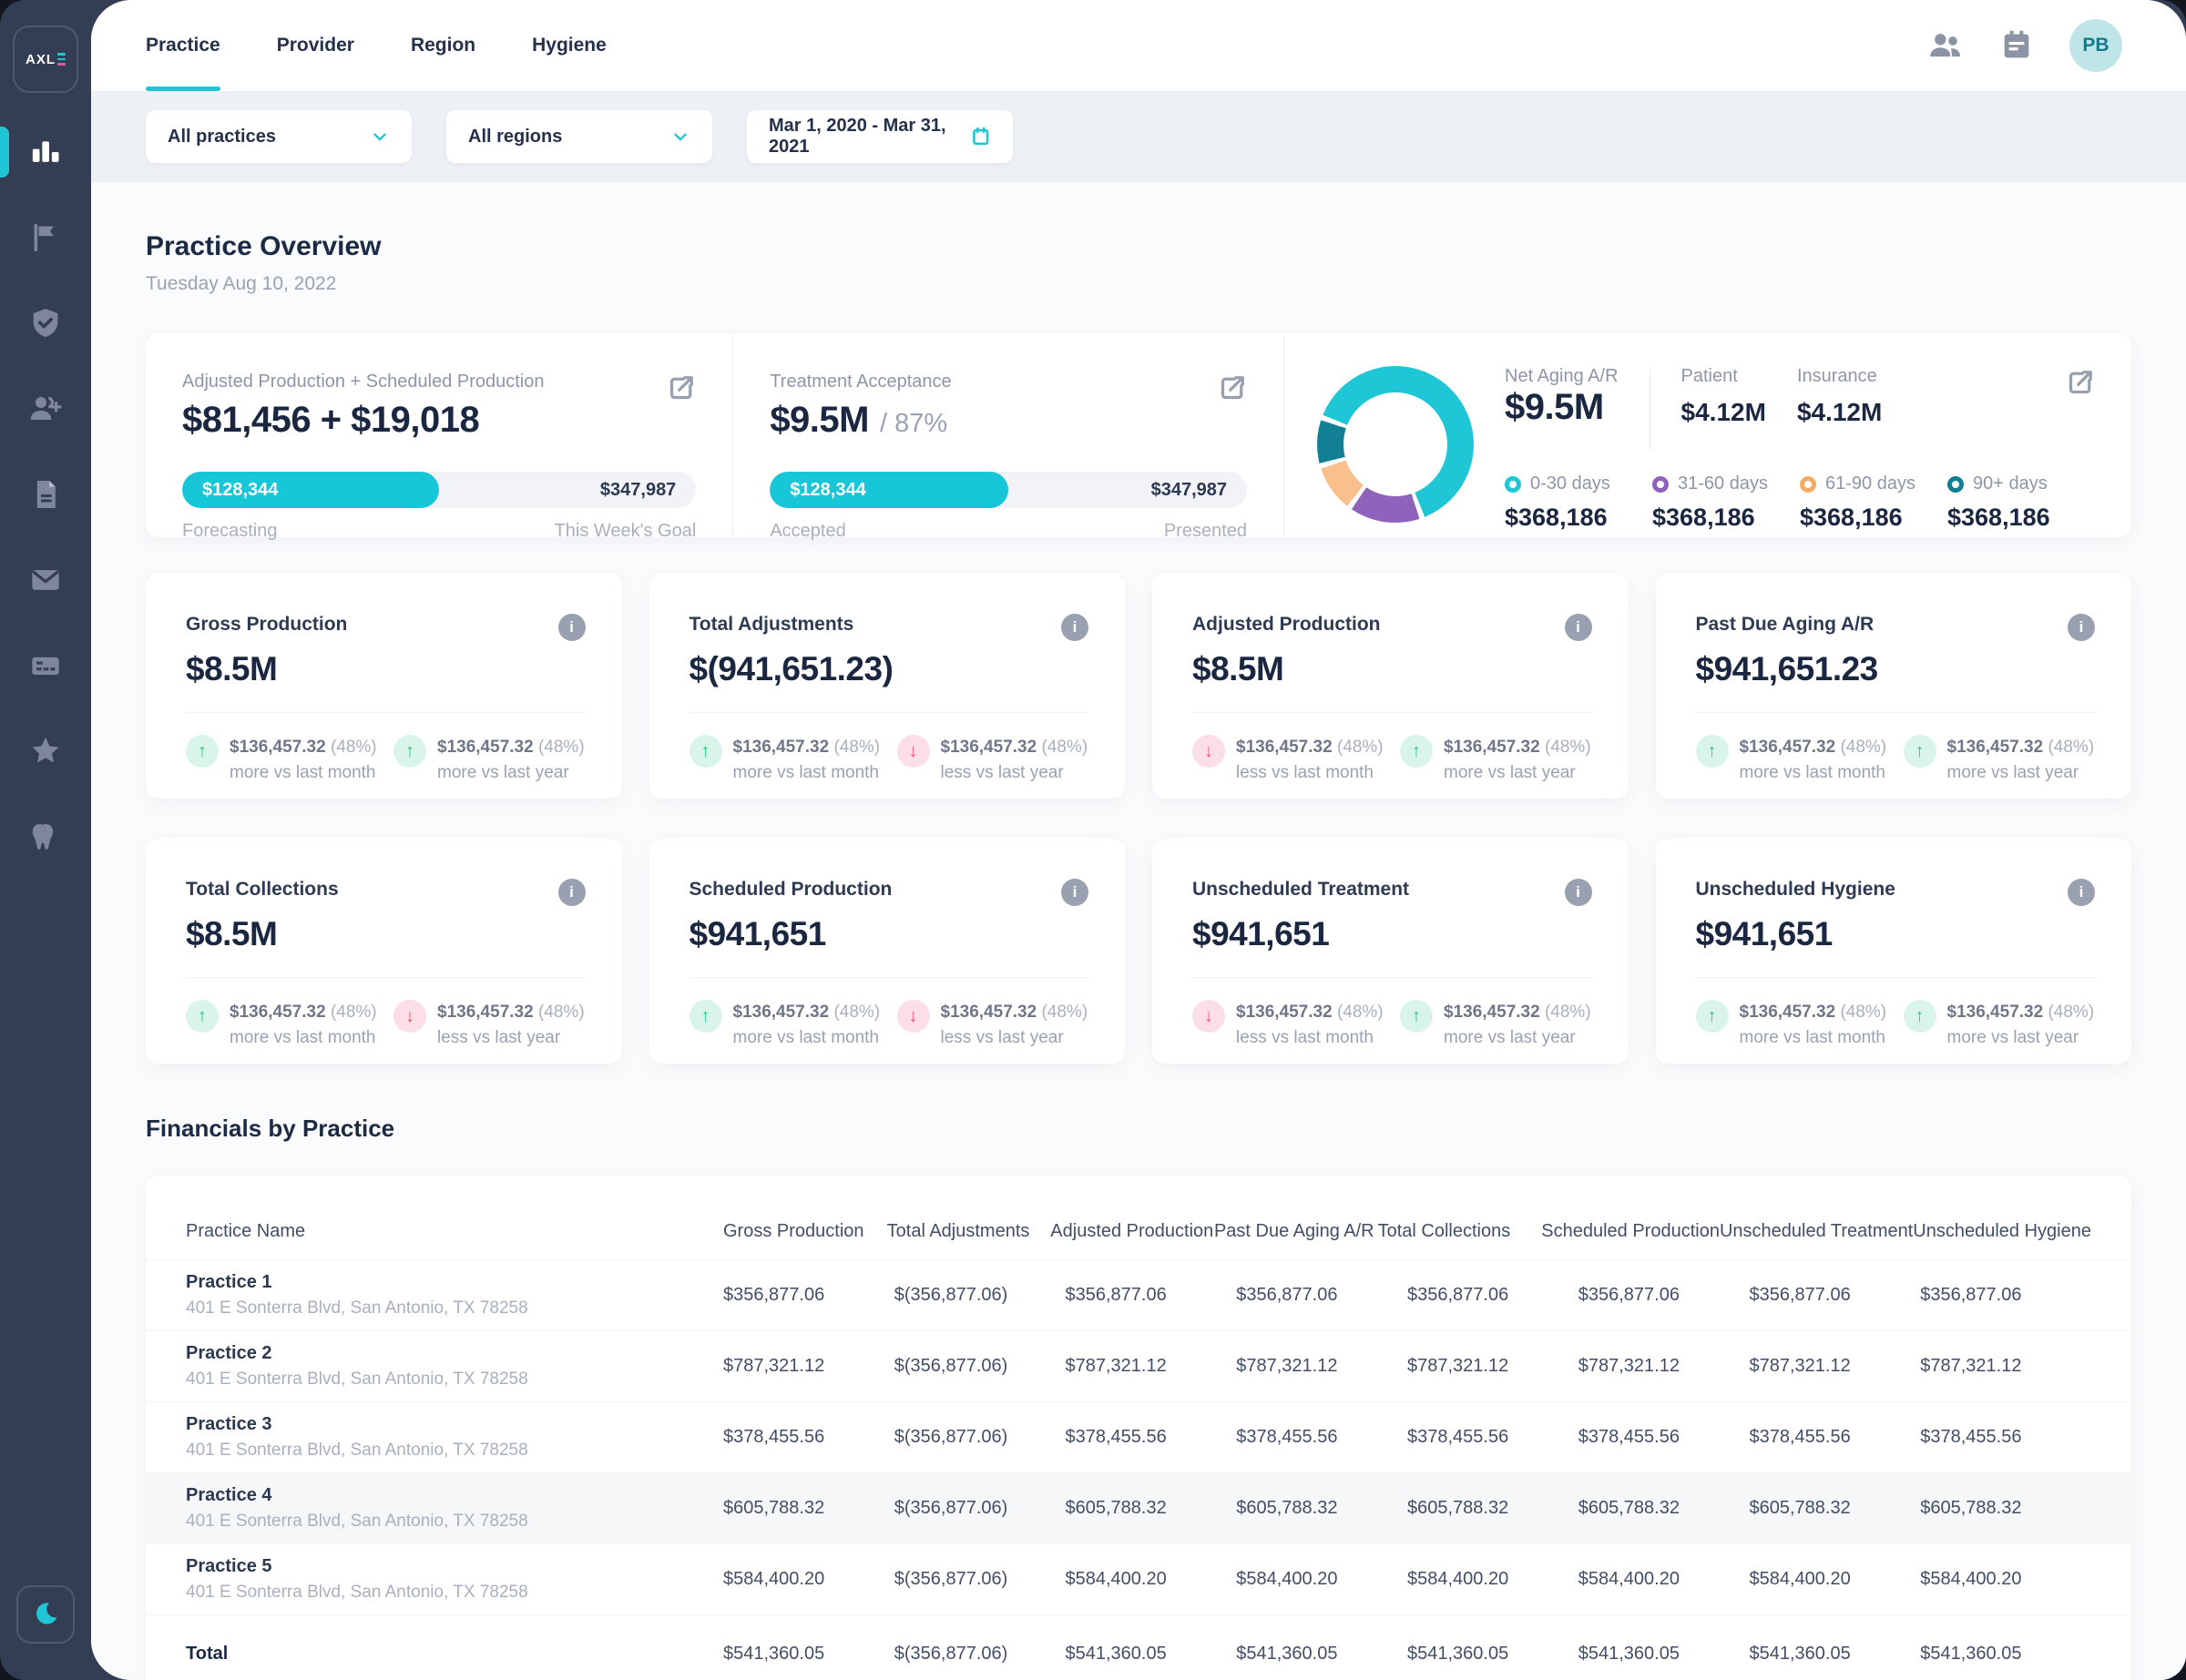 Image resolution: width=2186 pixels, height=1680 pixels. I want to click on kpi-value: $(941,651.23), so click(792, 669).